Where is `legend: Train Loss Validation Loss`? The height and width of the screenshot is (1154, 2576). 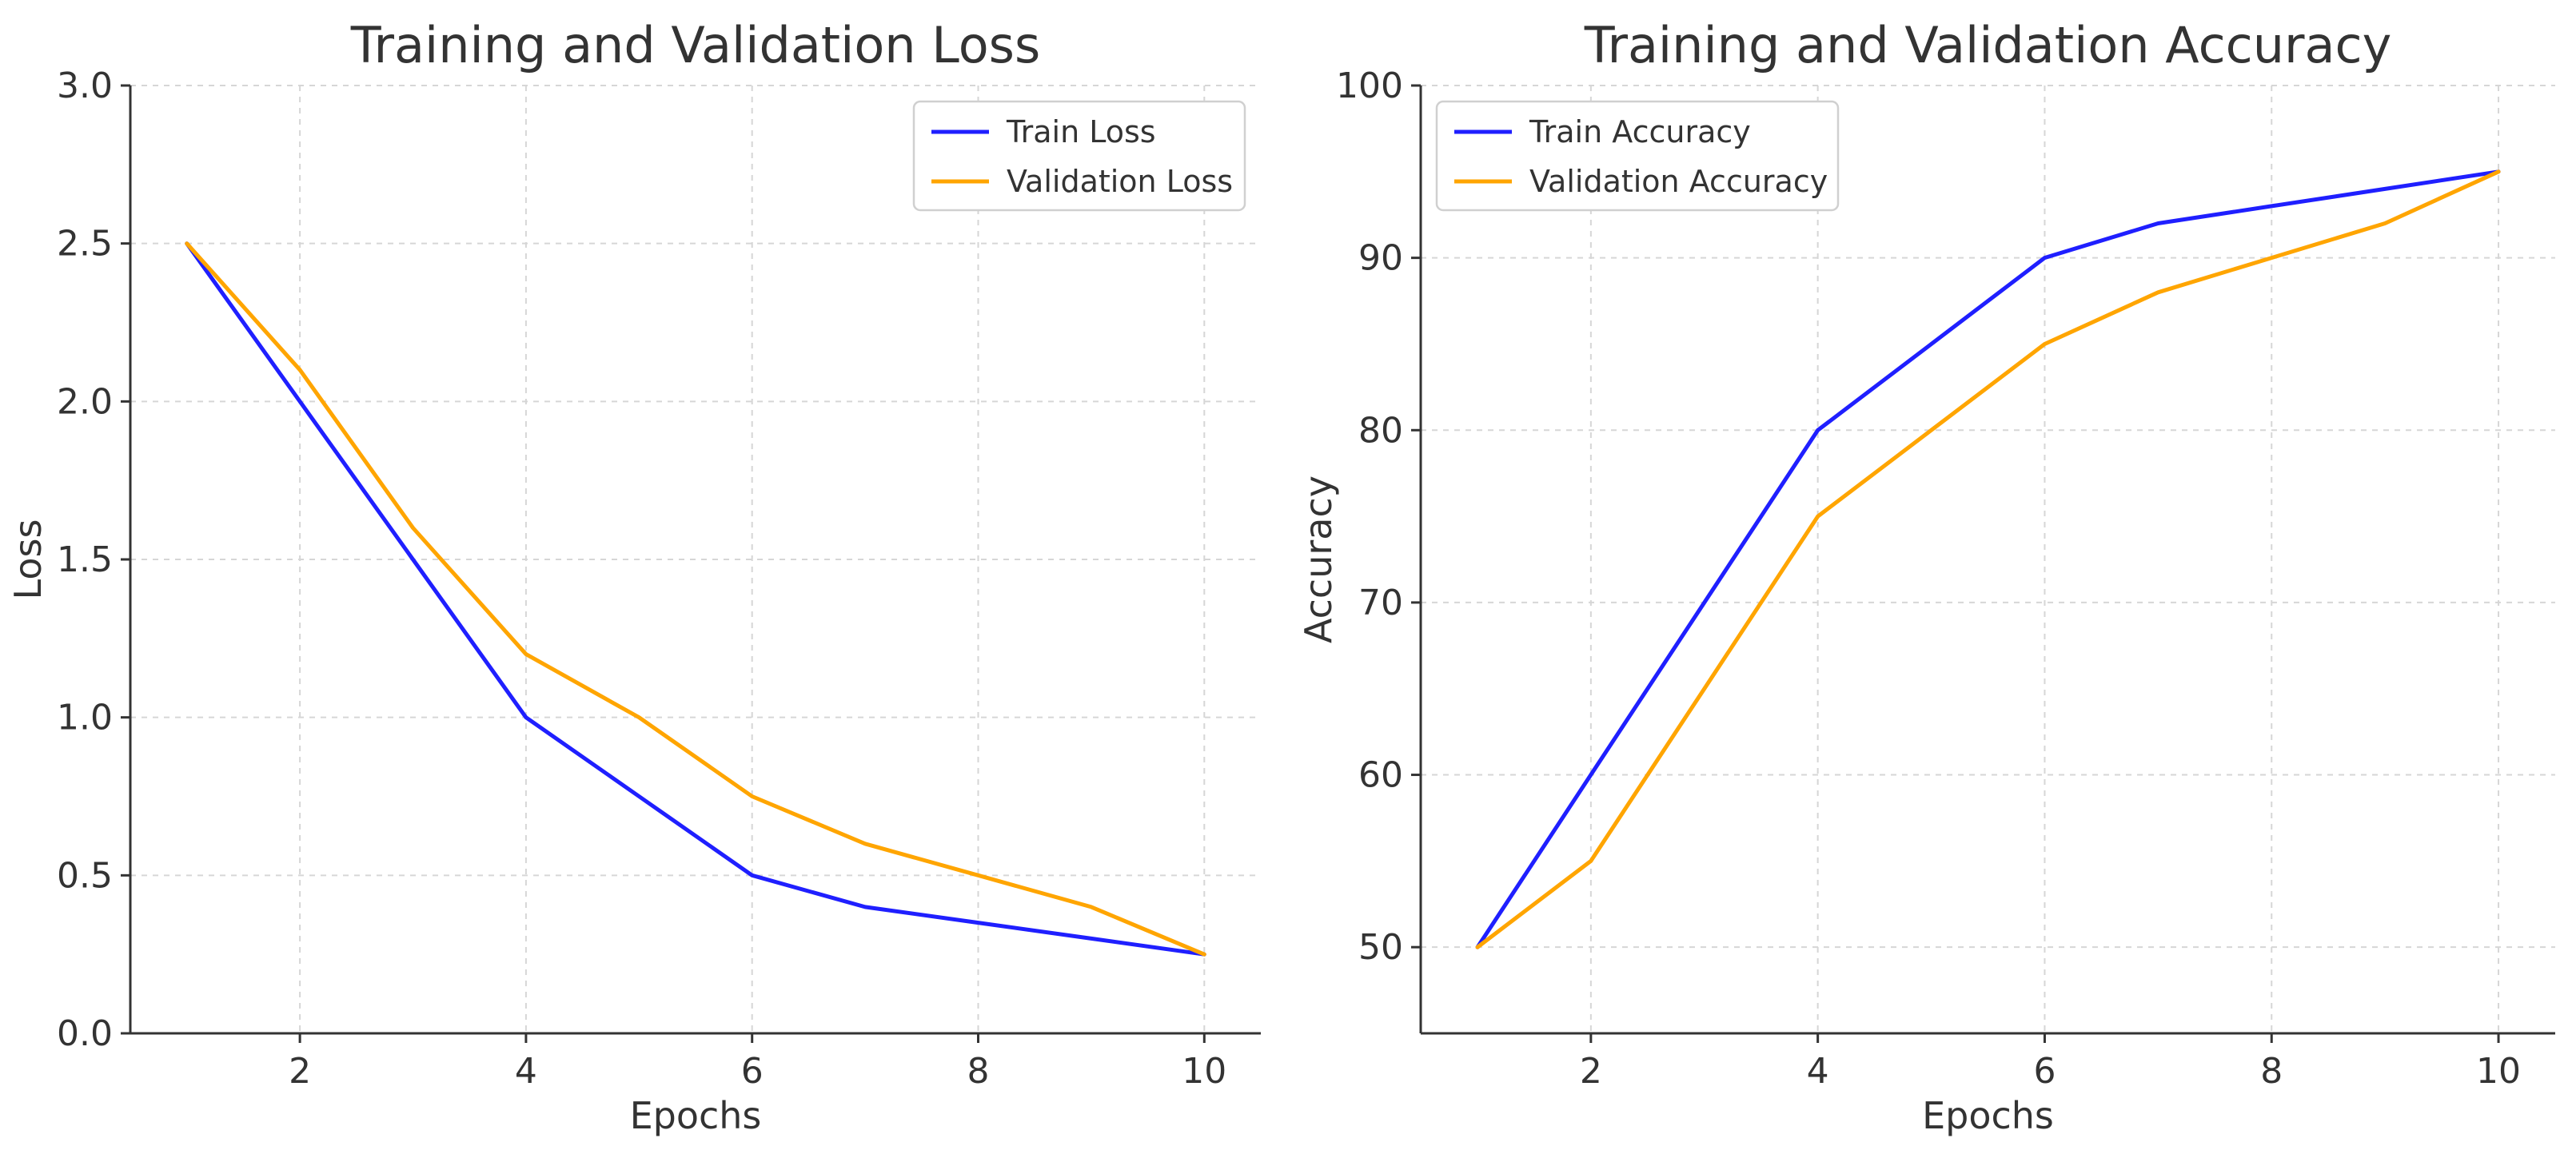 legend: Train Loss Validation Loss is located at coordinates (1079, 156).